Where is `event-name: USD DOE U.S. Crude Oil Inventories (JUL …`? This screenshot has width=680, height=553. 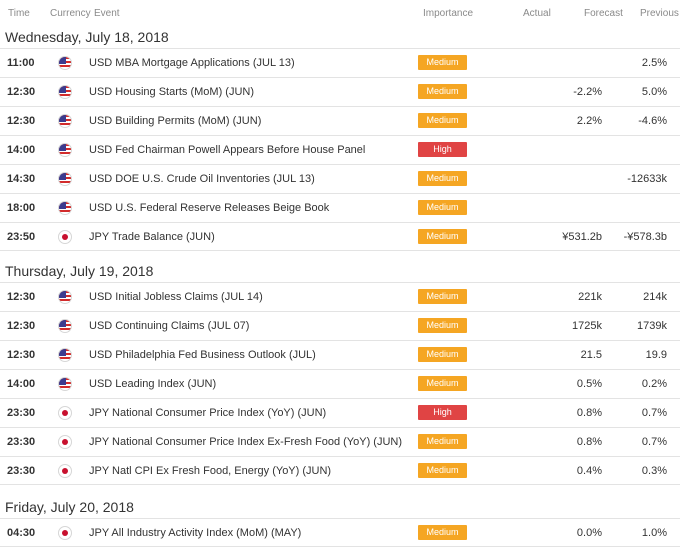 event-name: USD DOE U.S. Crude Oil Inventories (JUL … is located at coordinates (202, 179).